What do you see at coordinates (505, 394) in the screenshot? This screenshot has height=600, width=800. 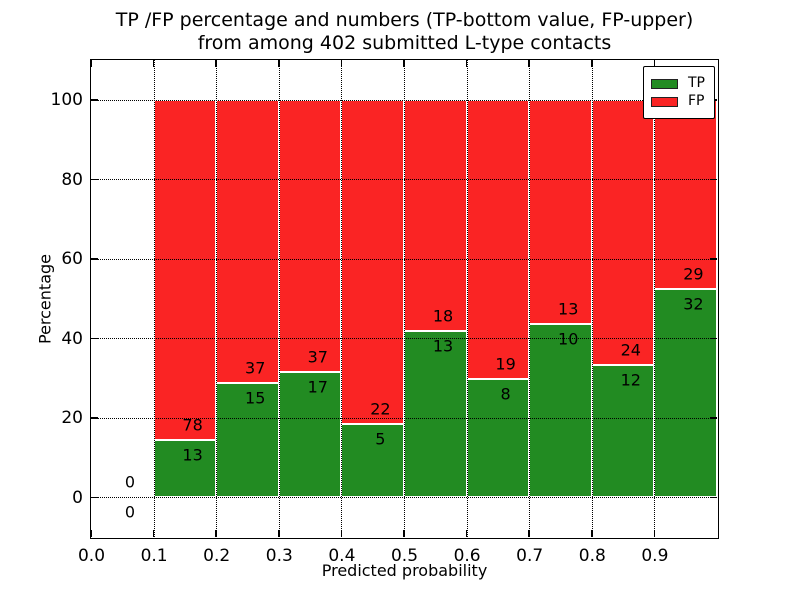 I see `tp-count-label: 8` at bounding box center [505, 394].